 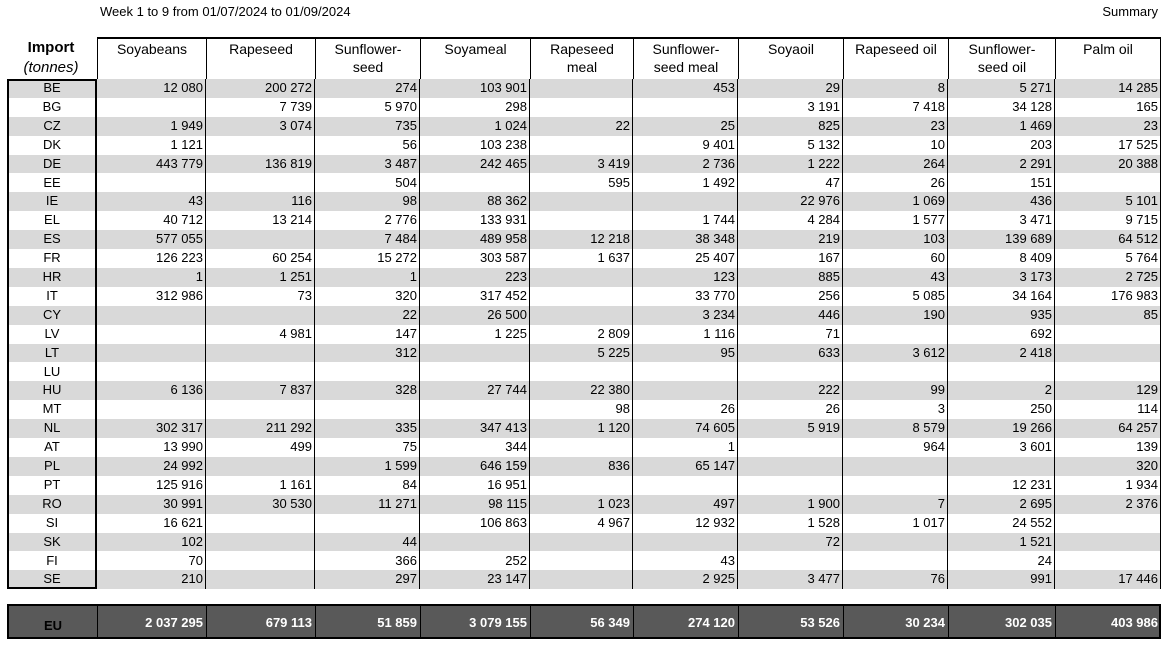 I want to click on value-cell: 5 919, so click(x=823, y=428).